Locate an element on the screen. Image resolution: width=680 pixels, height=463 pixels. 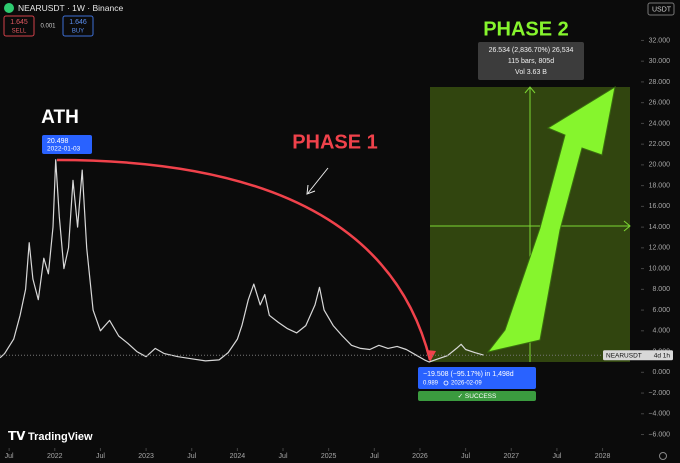
y-tick-label: 6.000 is located at coordinates (661, 310).